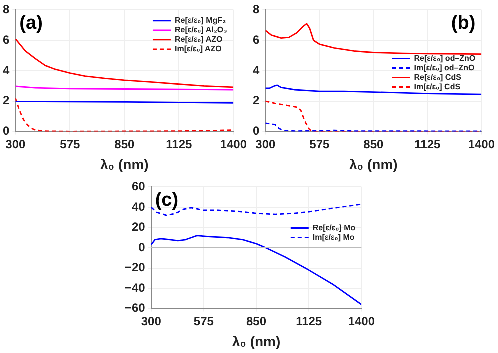 This screenshot has width=498, height=353. What do you see at coordinates (167, 200) in the screenshot?
I see `chart-title: (c)` at bounding box center [167, 200].